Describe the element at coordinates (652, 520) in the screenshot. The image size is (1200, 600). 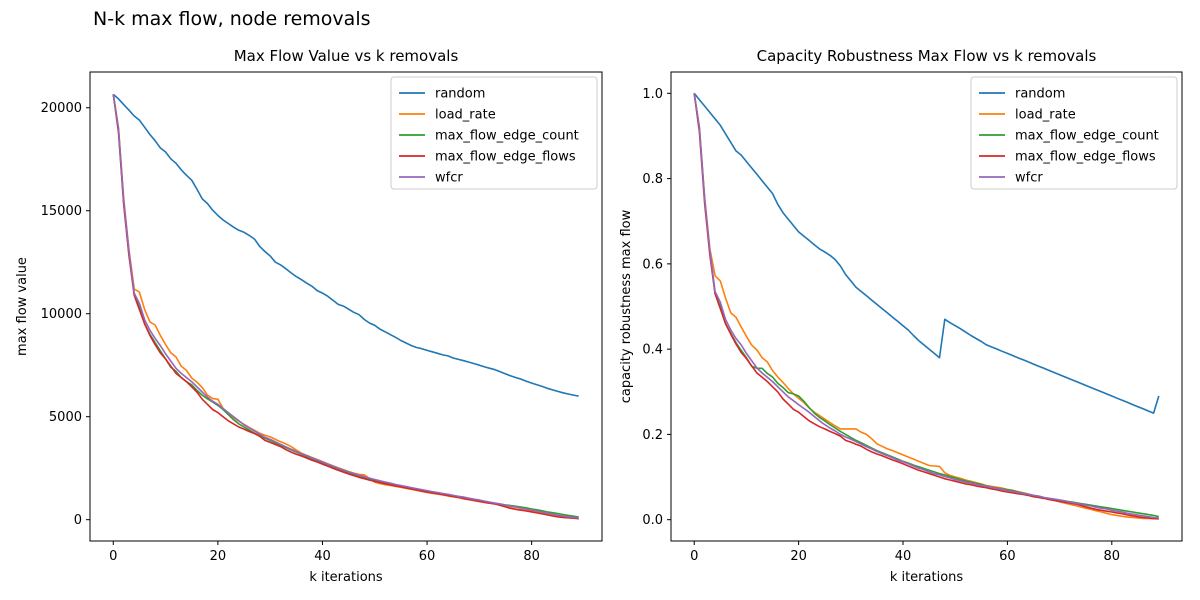
I see `y-tick-label: 0.0` at that location.